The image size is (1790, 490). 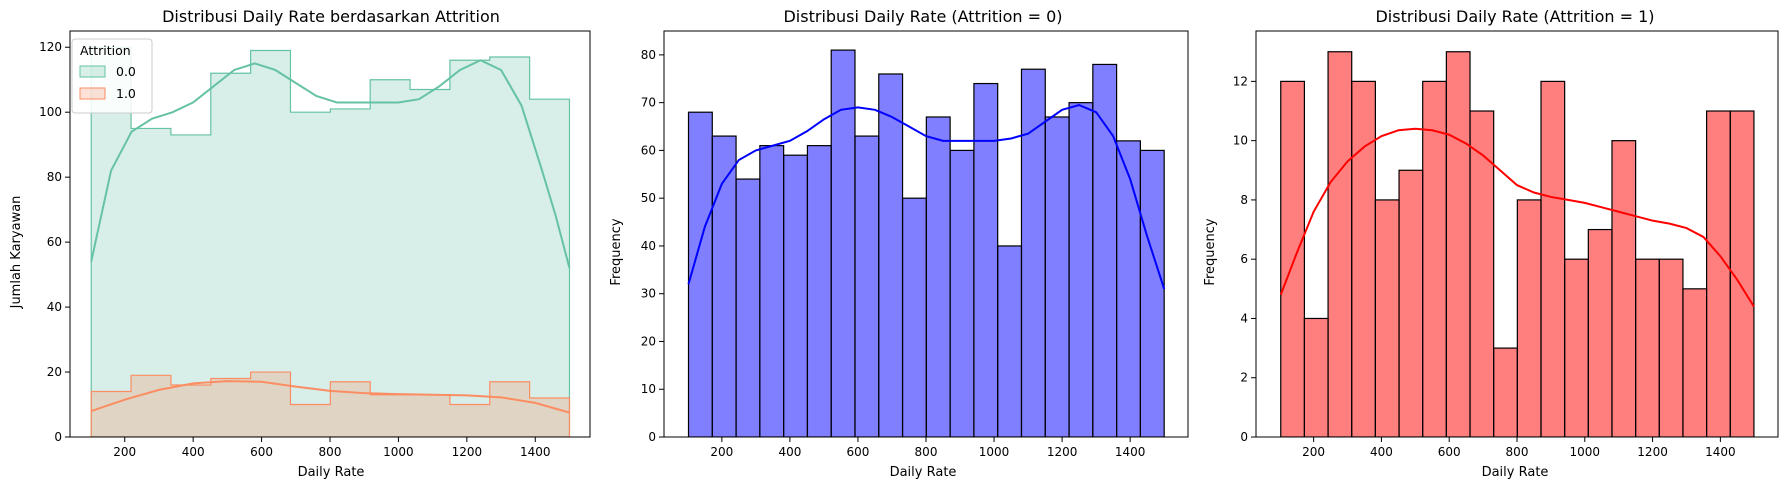 I want to click on y-tick-label: 12, so click(x=1240, y=81).